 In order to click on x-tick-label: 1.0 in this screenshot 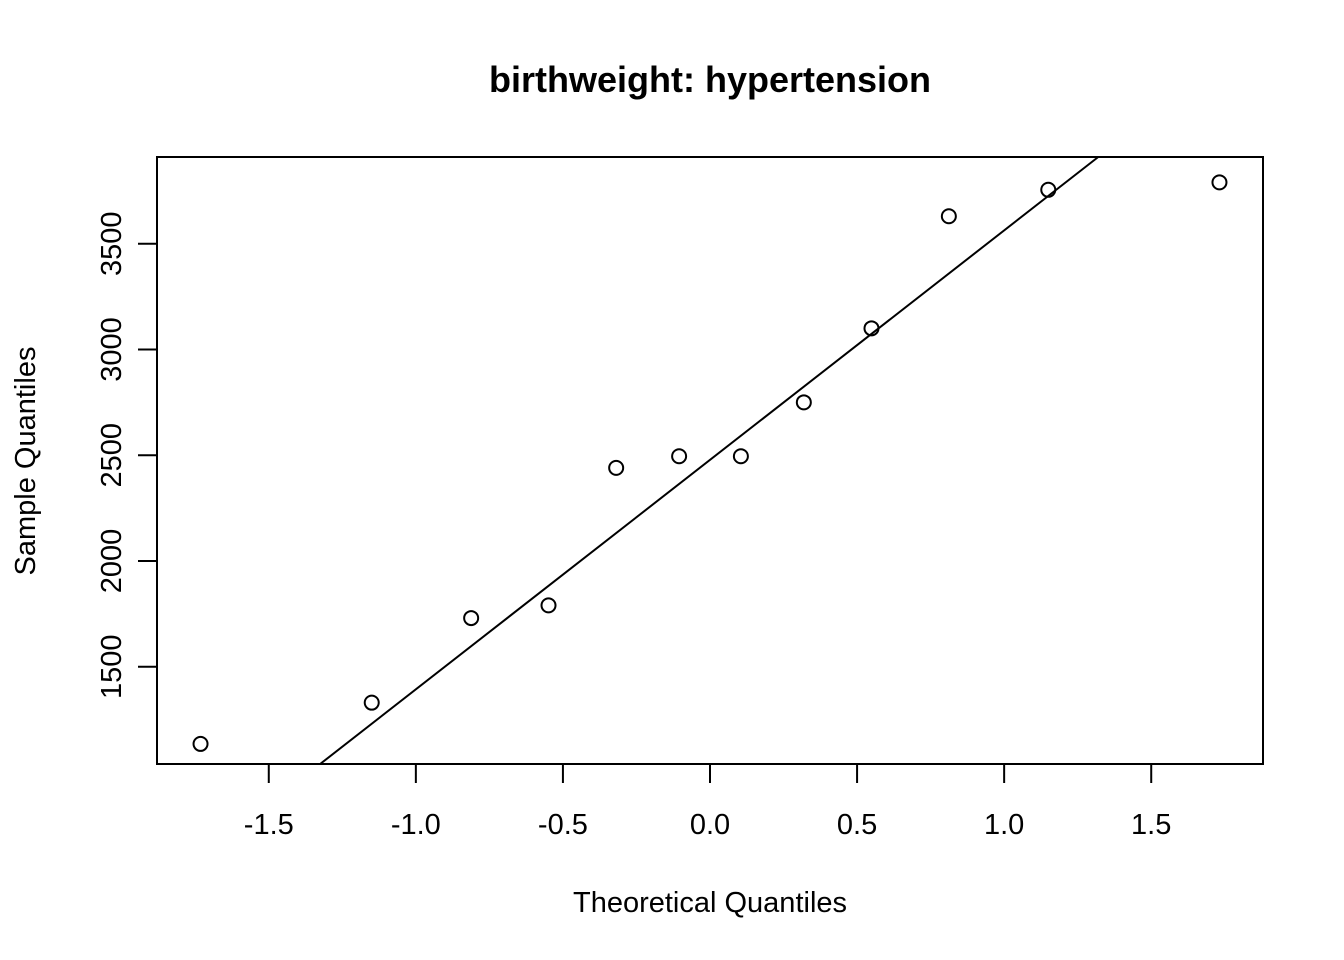, I will do `click(1004, 825)`.